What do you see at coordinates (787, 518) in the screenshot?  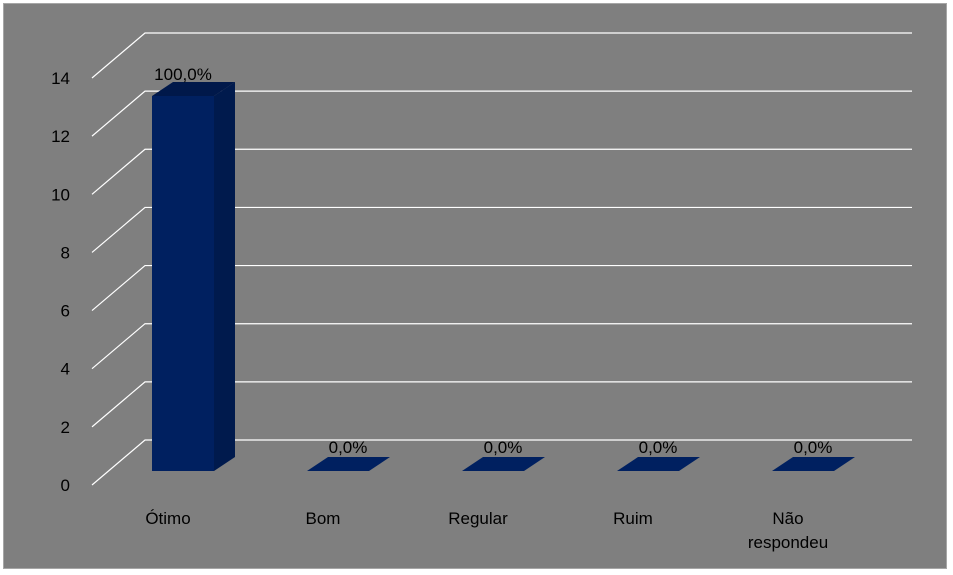 I see `x-category-label: Não` at bounding box center [787, 518].